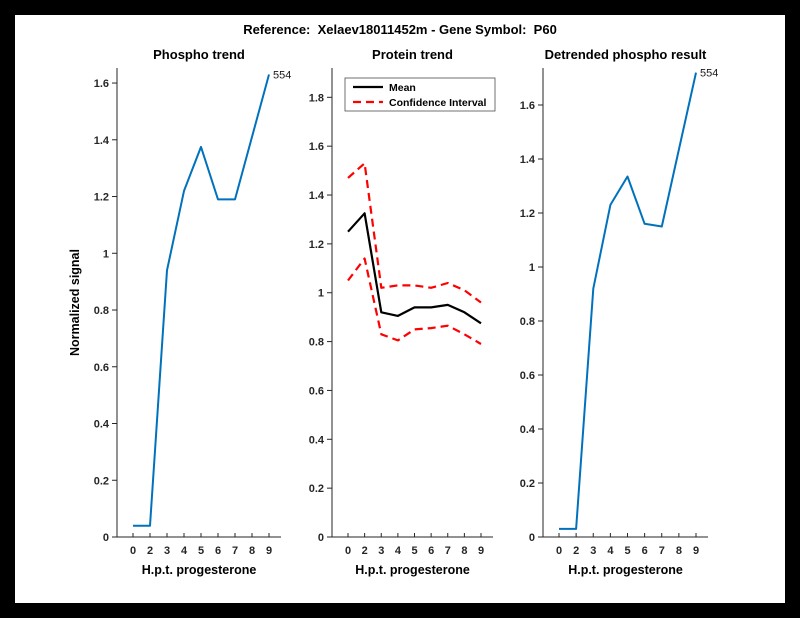 This screenshot has width=800, height=618. I want to click on subplot-title: Protein trend, so click(412, 54).